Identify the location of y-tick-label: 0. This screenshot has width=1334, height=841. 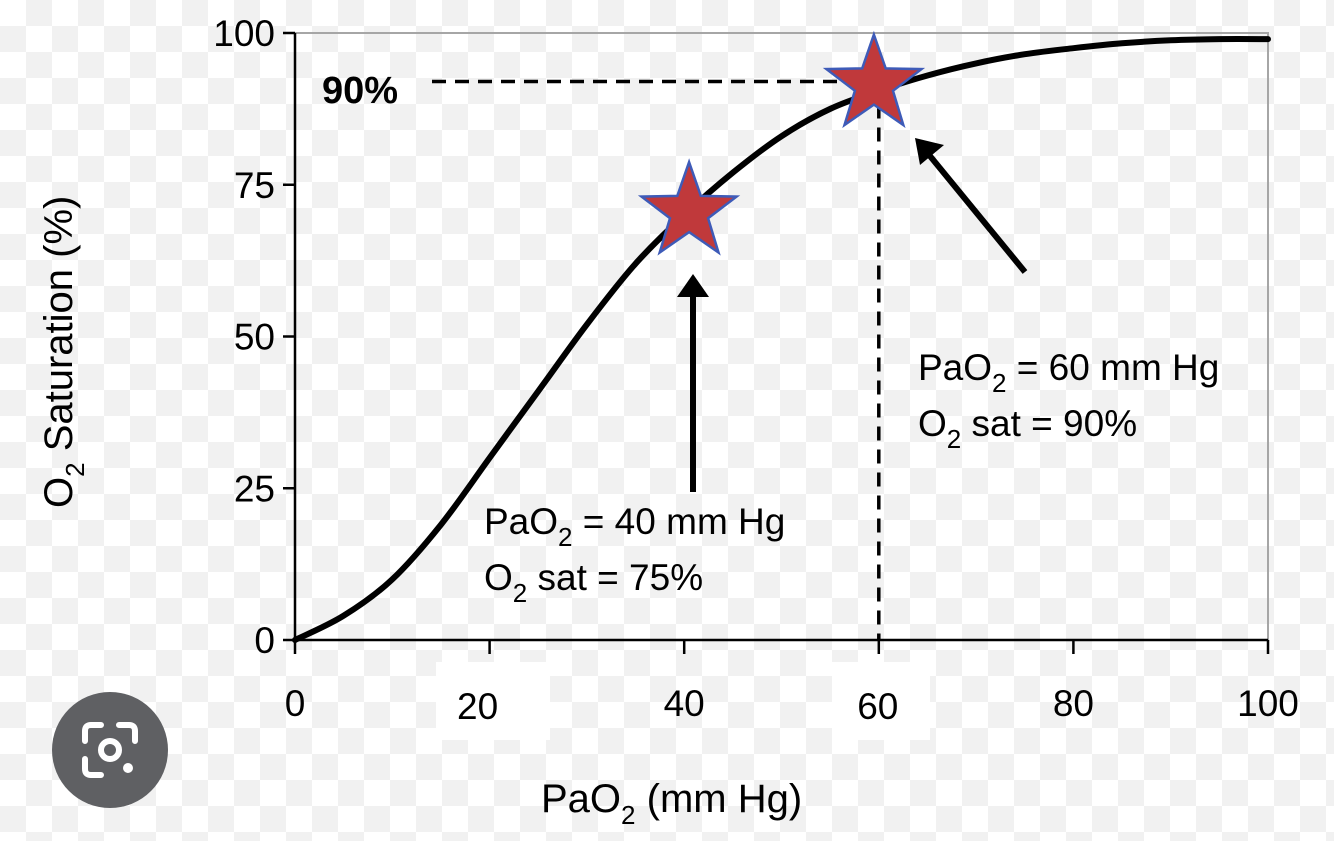
(264, 640).